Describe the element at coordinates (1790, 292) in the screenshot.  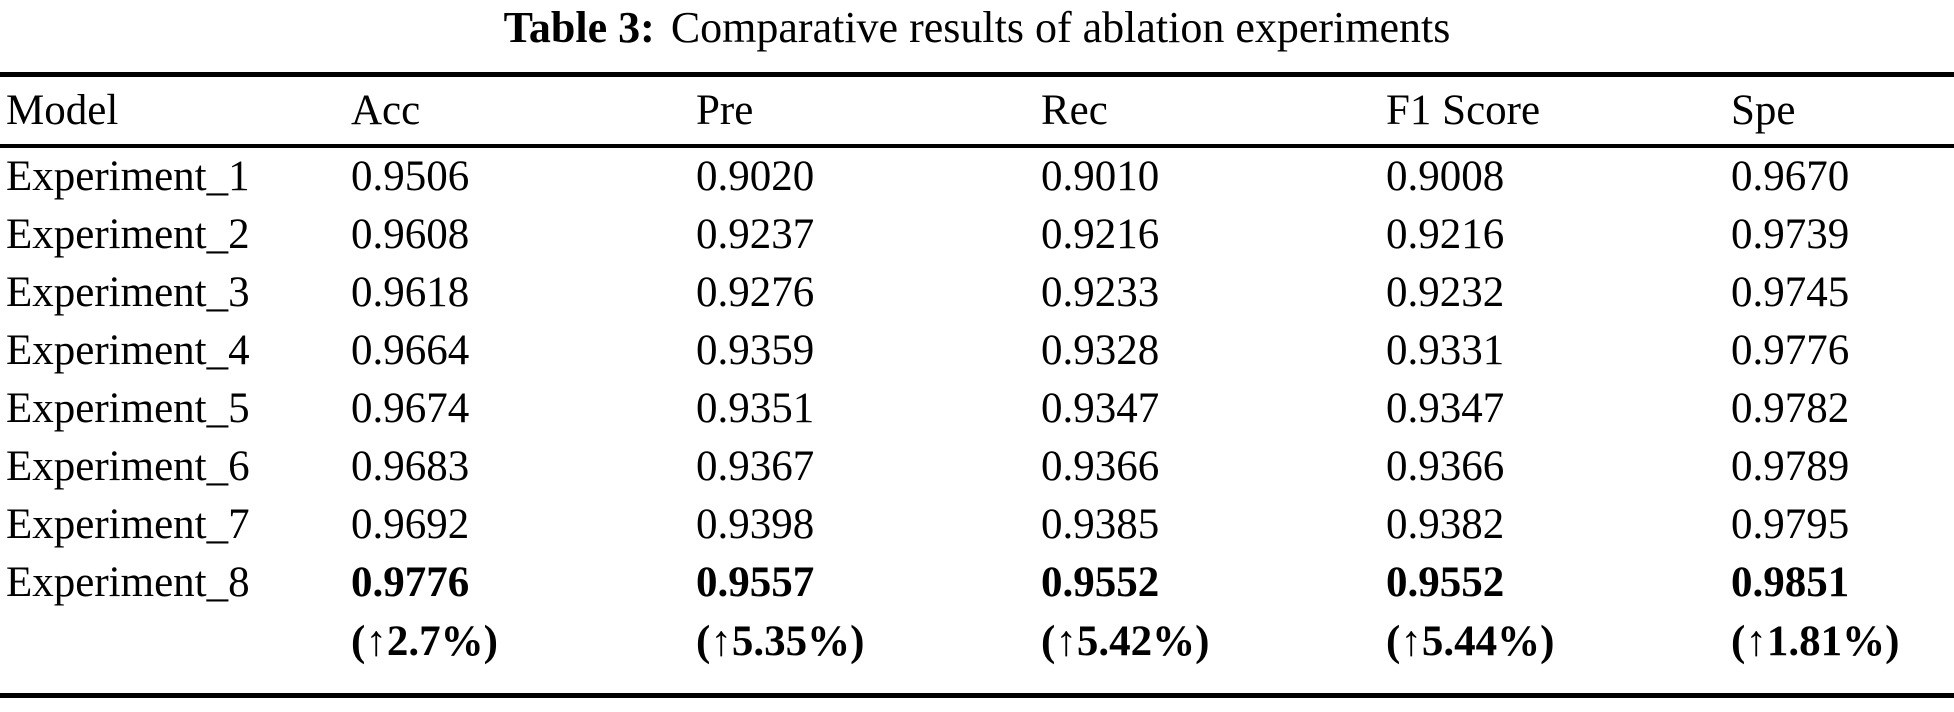
I see `metric-cell: 0.9745` at that location.